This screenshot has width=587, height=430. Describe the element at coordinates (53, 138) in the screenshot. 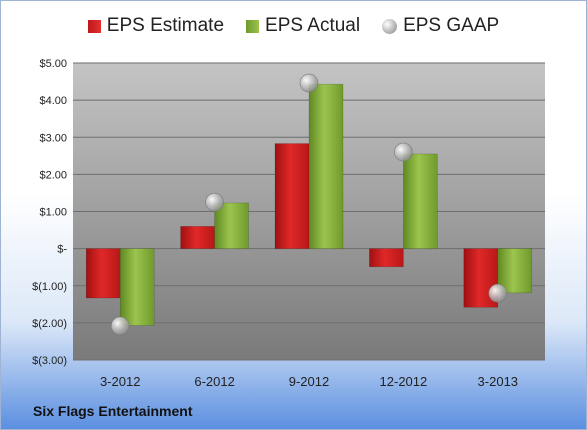

I see `y-tick-label: $3.00` at that location.